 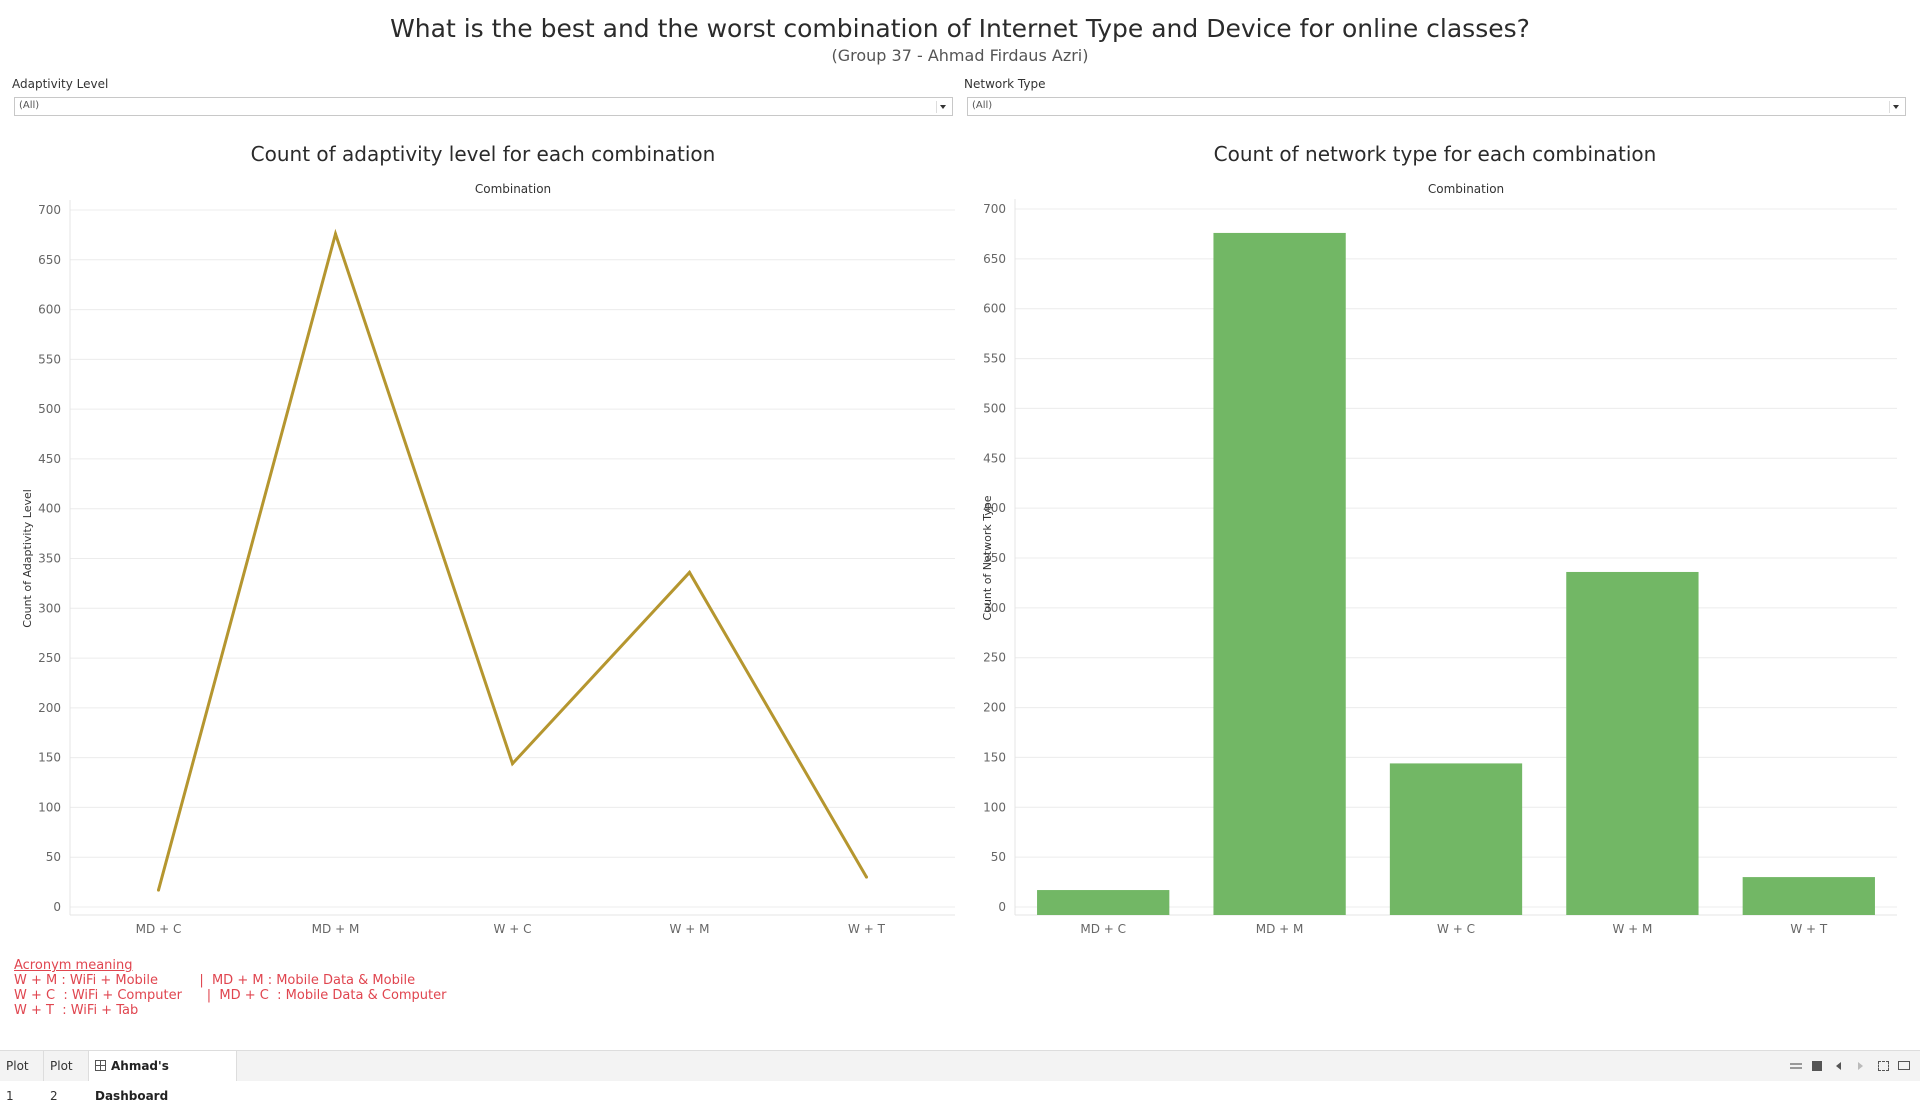 I want to click on filter-network-label: Network Type, so click(x=1005, y=84).